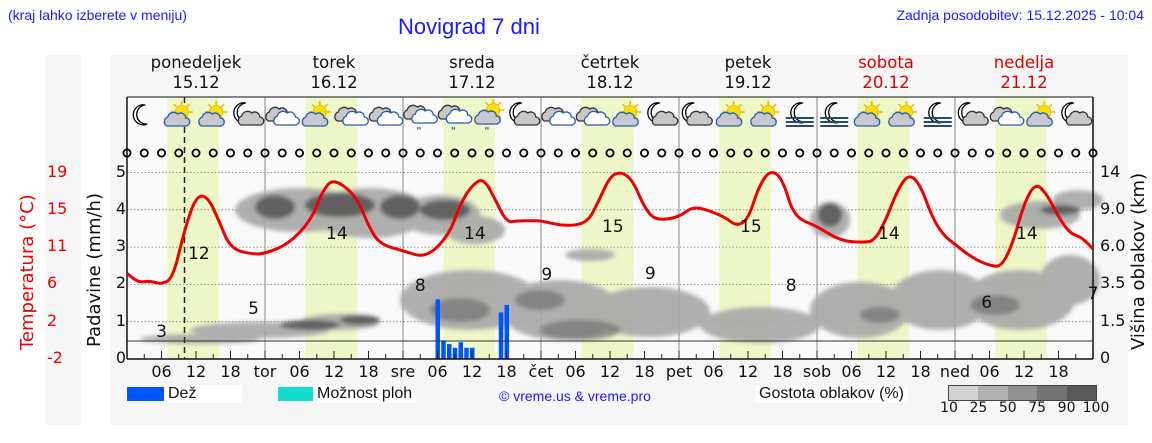 The height and width of the screenshot is (443, 1152). What do you see at coordinates (365, 394) in the screenshot?
I see `showers-legend-label: Možnost ploh` at bounding box center [365, 394].